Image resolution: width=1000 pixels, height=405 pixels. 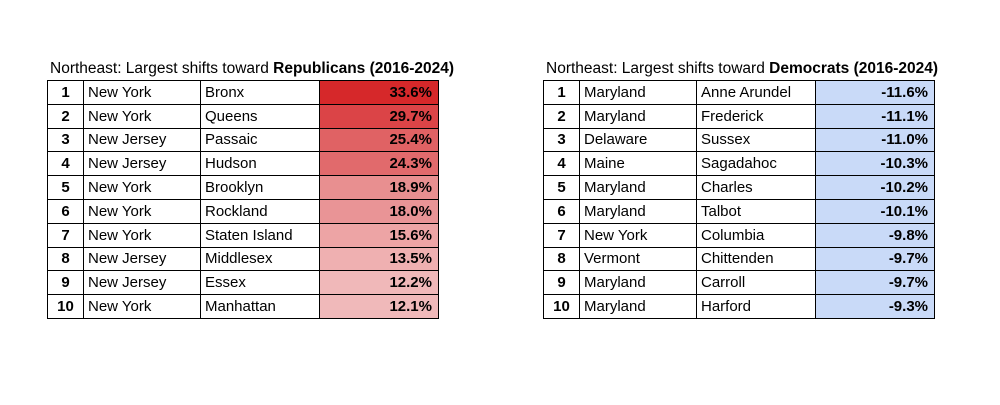 I want to click on shift-cell: -9.3%, so click(x=875, y=306).